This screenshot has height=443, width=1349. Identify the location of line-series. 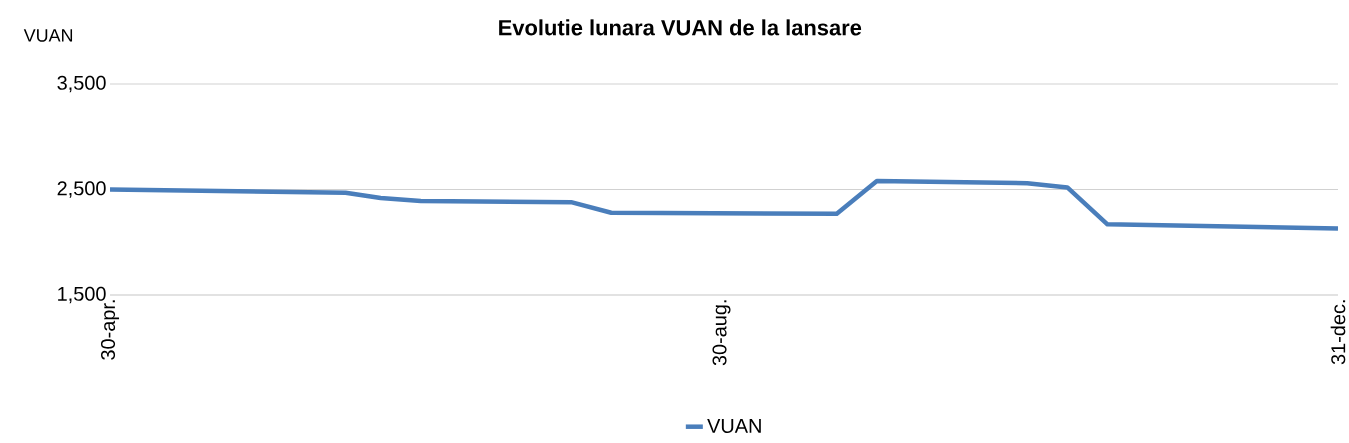
(724, 204).